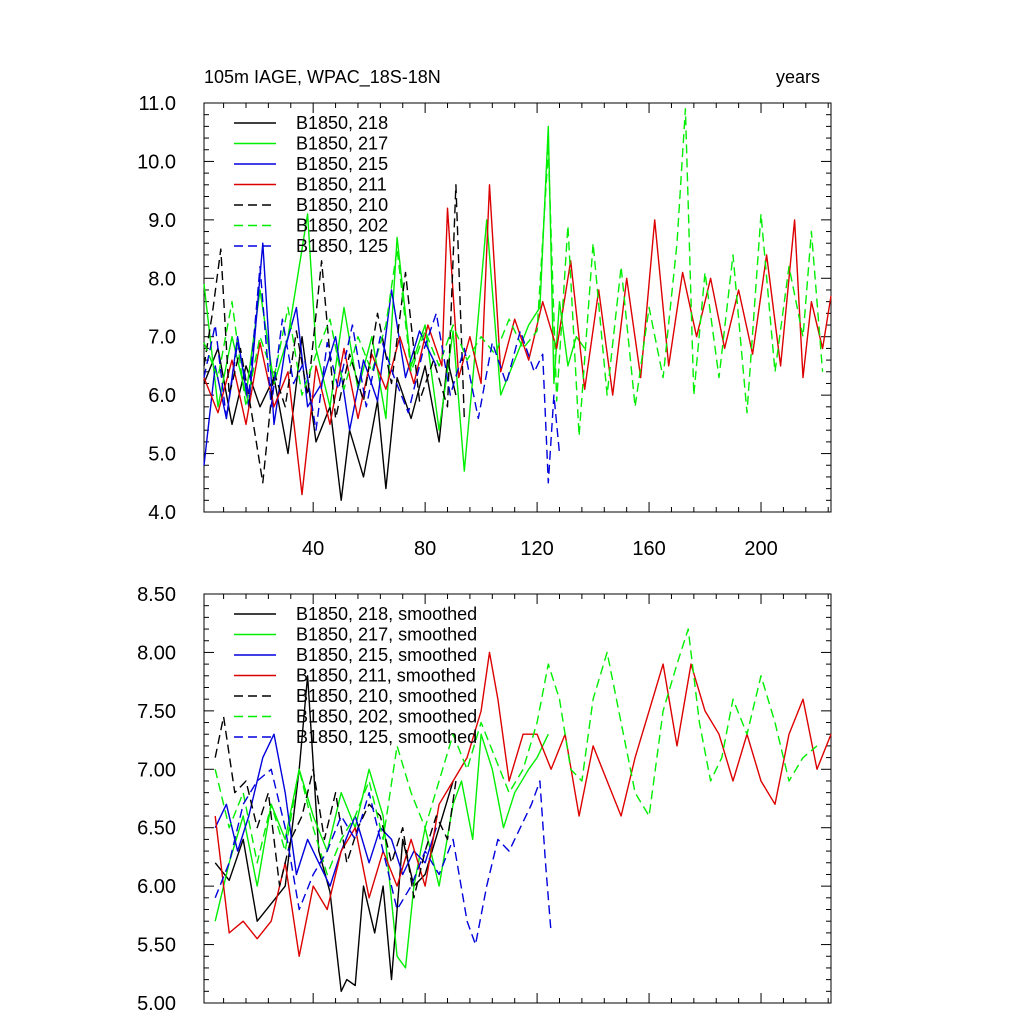  I want to click on bottom-legend-label: B1850, 218, smoothed, so click(386, 614).